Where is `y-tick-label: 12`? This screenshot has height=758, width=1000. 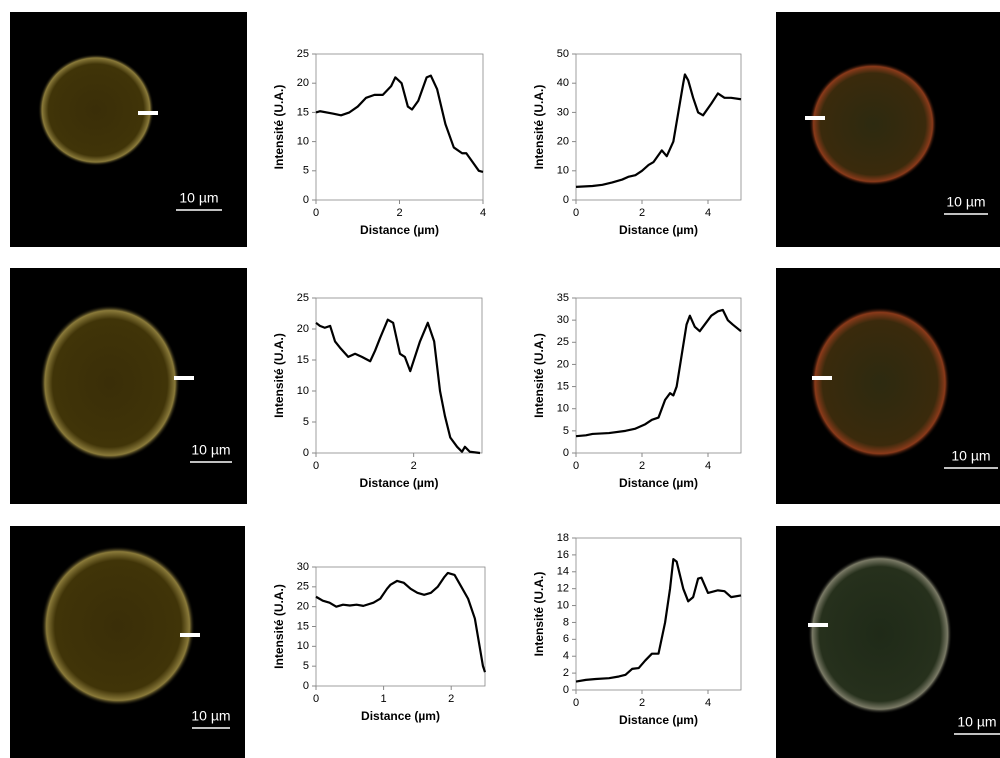
y-tick-label: 12 is located at coordinates (563, 589).